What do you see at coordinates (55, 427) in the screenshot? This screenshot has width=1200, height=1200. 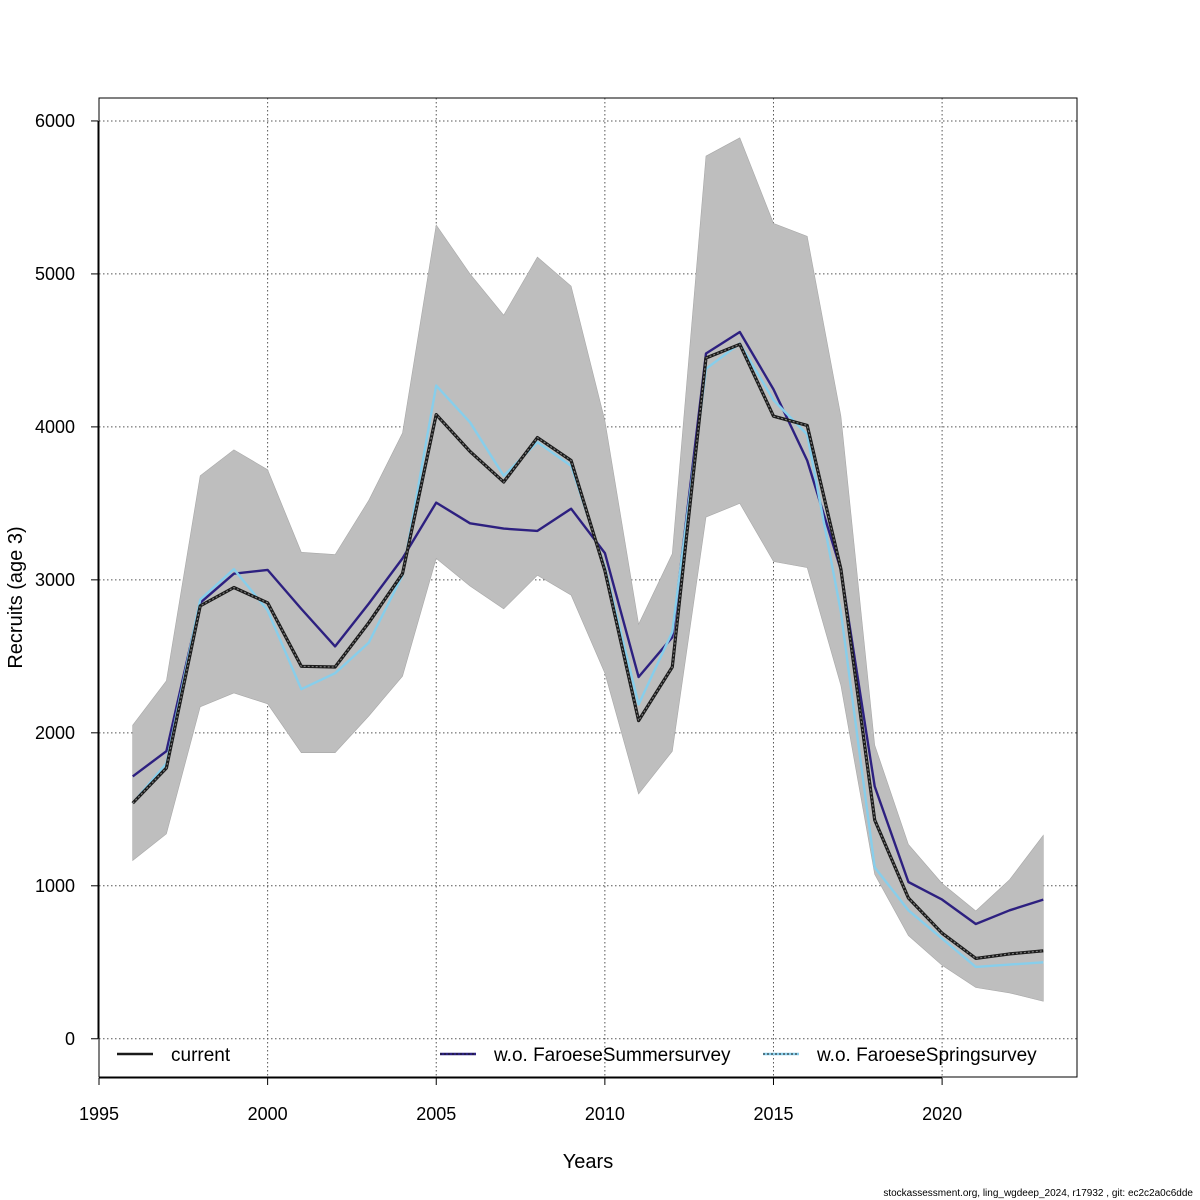 I see `y-tick-label-4000: 4000` at bounding box center [55, 427].